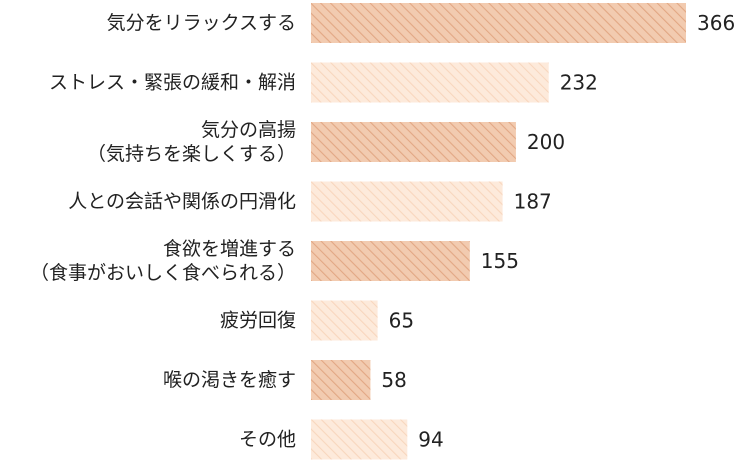 The image size is (750, 460). What do you see at coordinates (258, 321) in the screenshot?
I see `category-label-5: 疲労回復` at bounding box center [258, 321].